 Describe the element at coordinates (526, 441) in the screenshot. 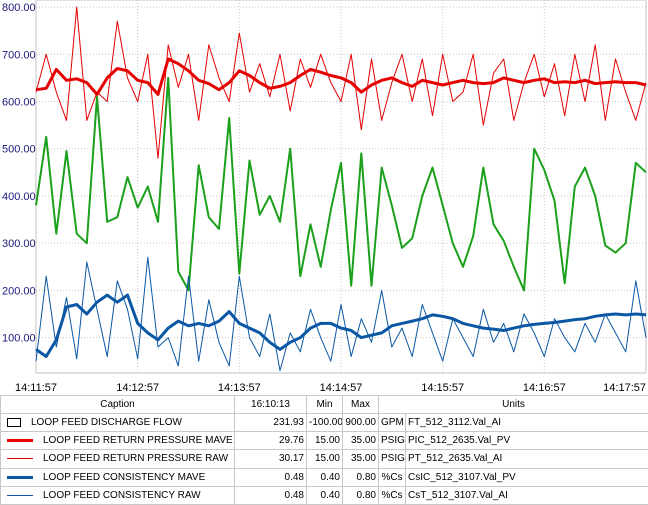

I see `legend-tag: PIC_512_2635.Val_PV` at that location.